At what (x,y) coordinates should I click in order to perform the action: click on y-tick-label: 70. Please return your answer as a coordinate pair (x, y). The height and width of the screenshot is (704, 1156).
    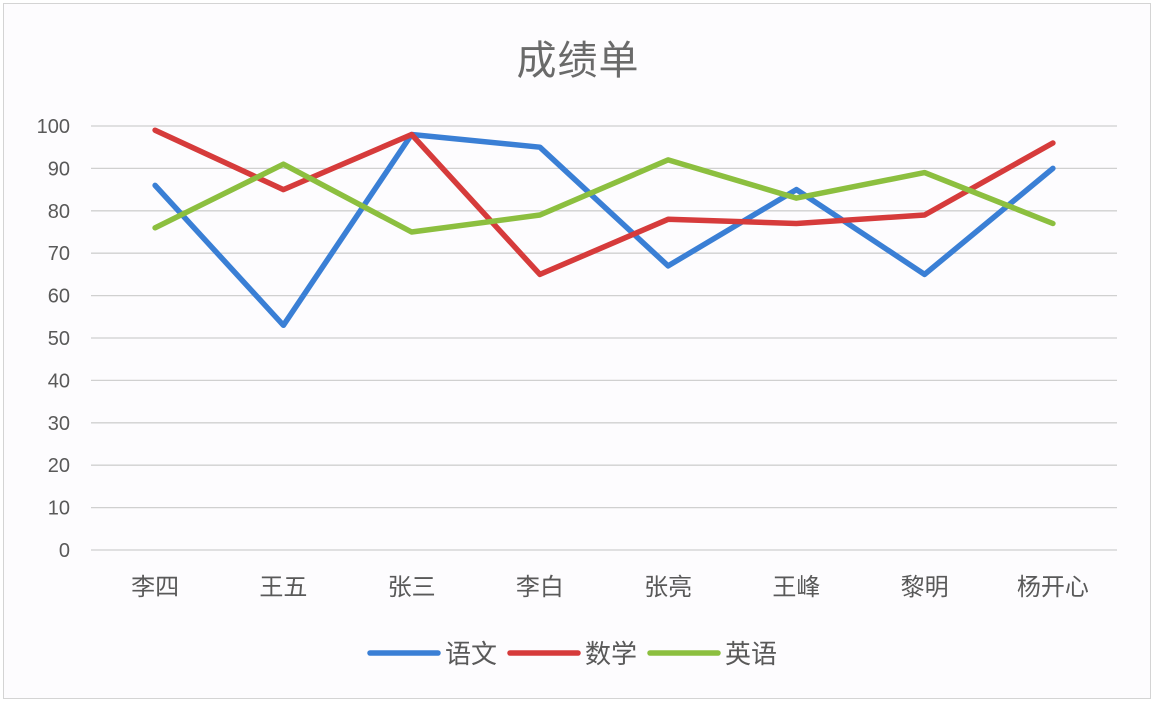
    Looking at the image, I should click on (59, 254).